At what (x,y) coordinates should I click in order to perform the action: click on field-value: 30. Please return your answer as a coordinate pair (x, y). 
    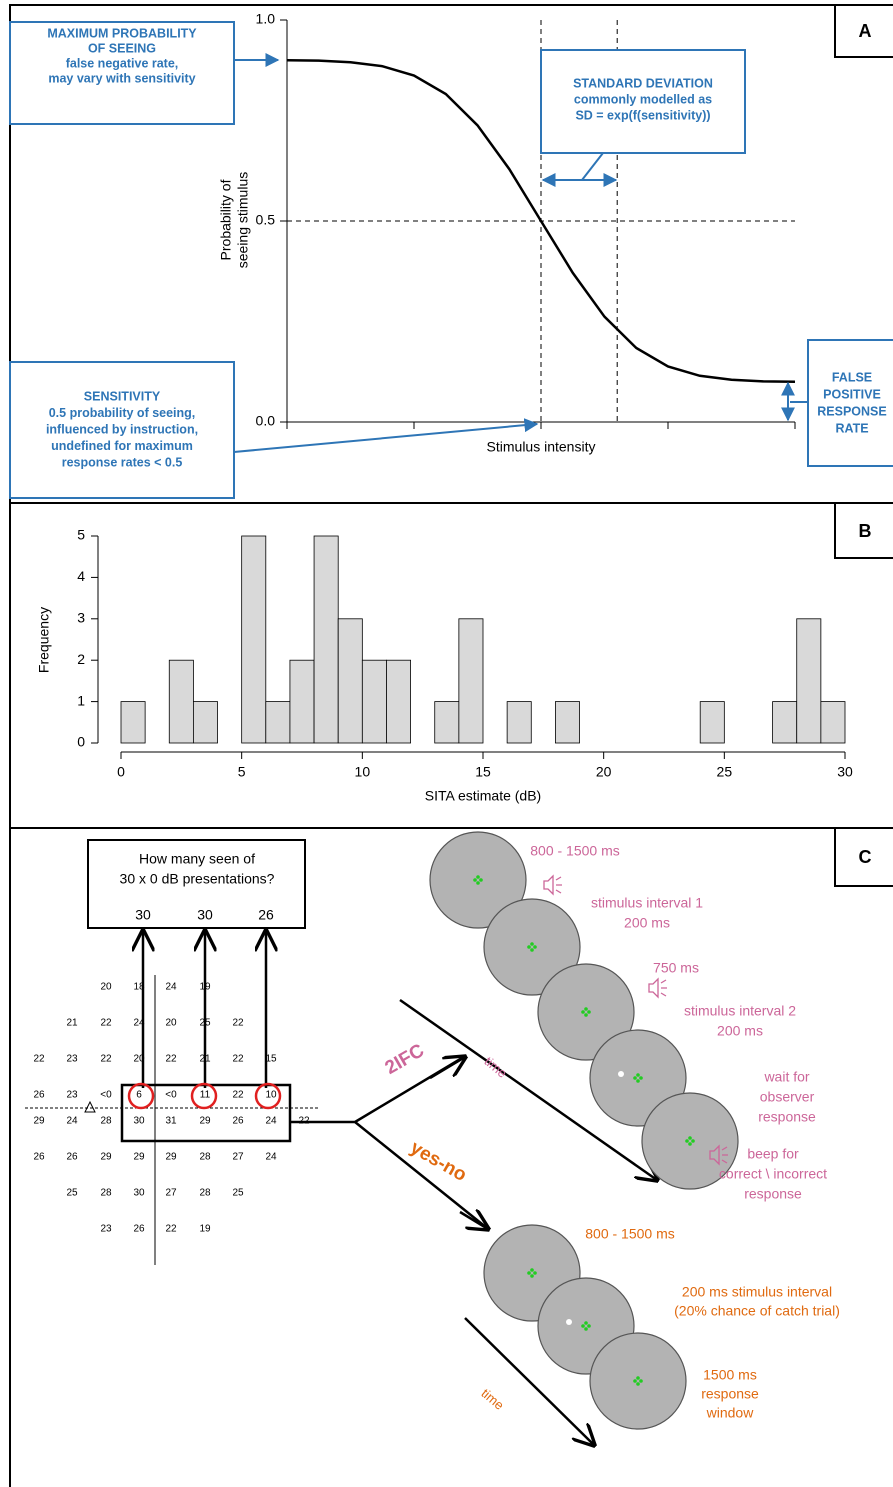
    Looking at the image, I should click on (139, 1121).